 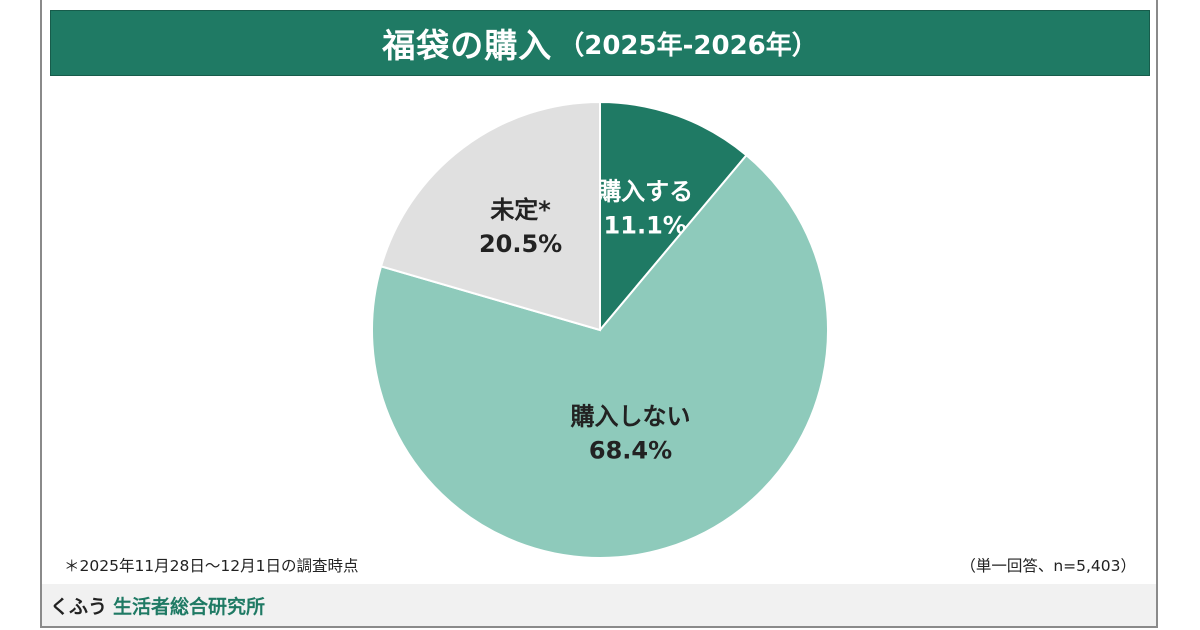 What do you see at coordinates (688, 45) in the screenshot?
I see `chart-subtitle: （2025年-2026年）` at bounding box center [688, 45].